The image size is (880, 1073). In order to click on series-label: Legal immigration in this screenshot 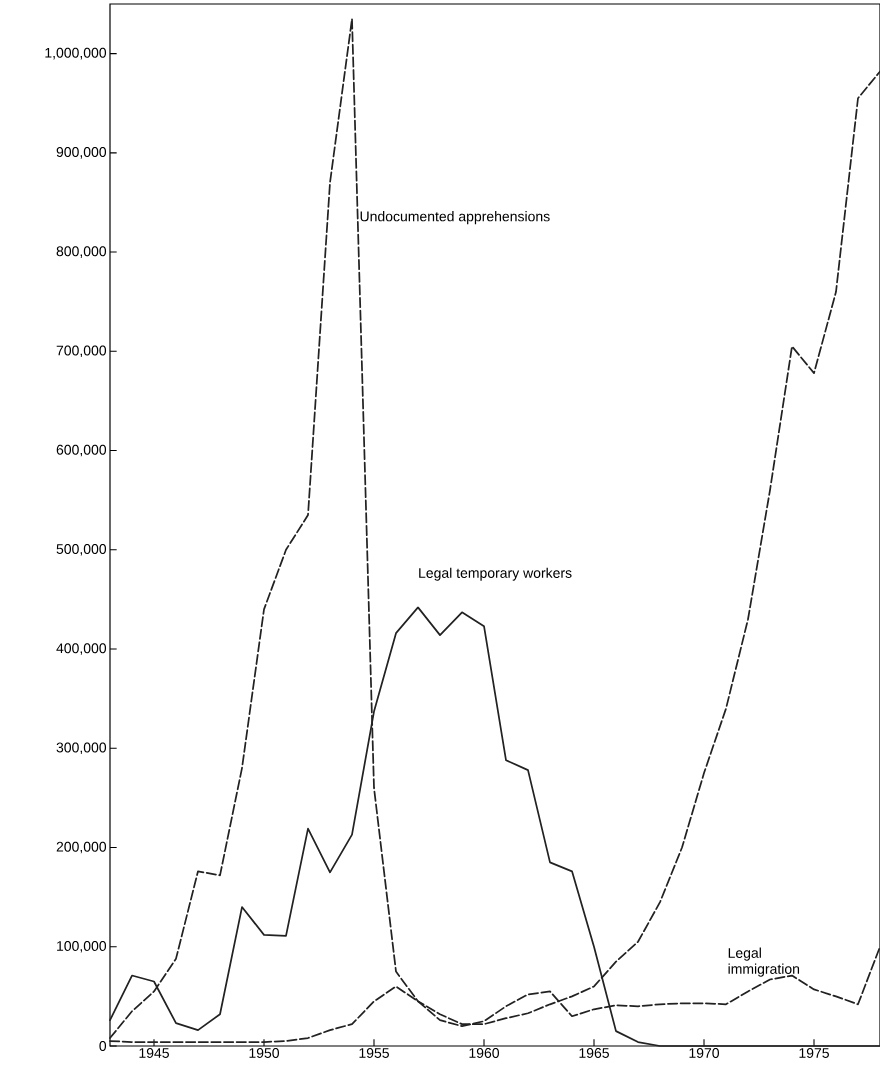, I will do `click(764, 962)`.